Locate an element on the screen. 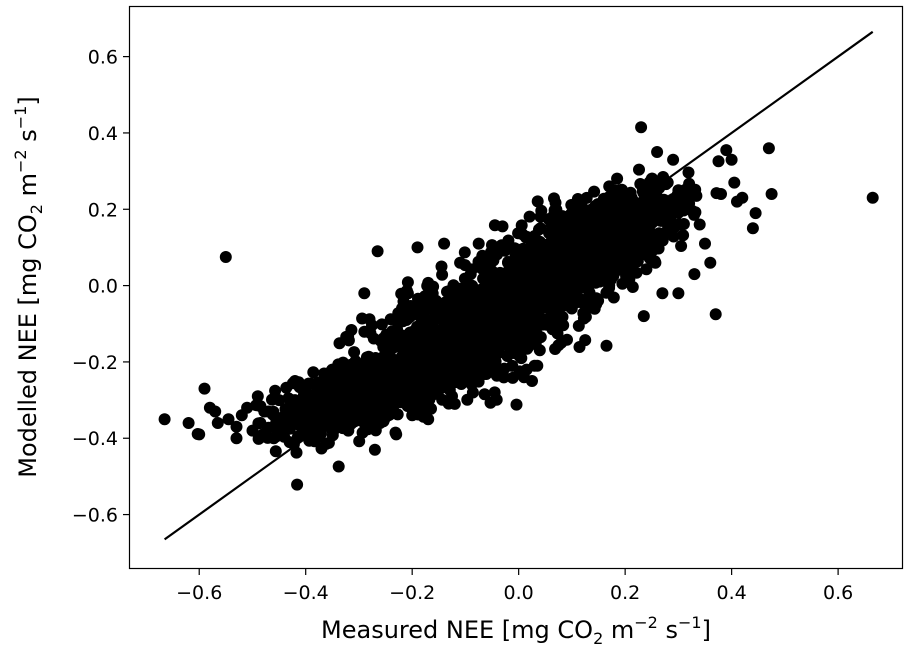  x-tick-label: 0.2 is located at coordinates (625, 593).